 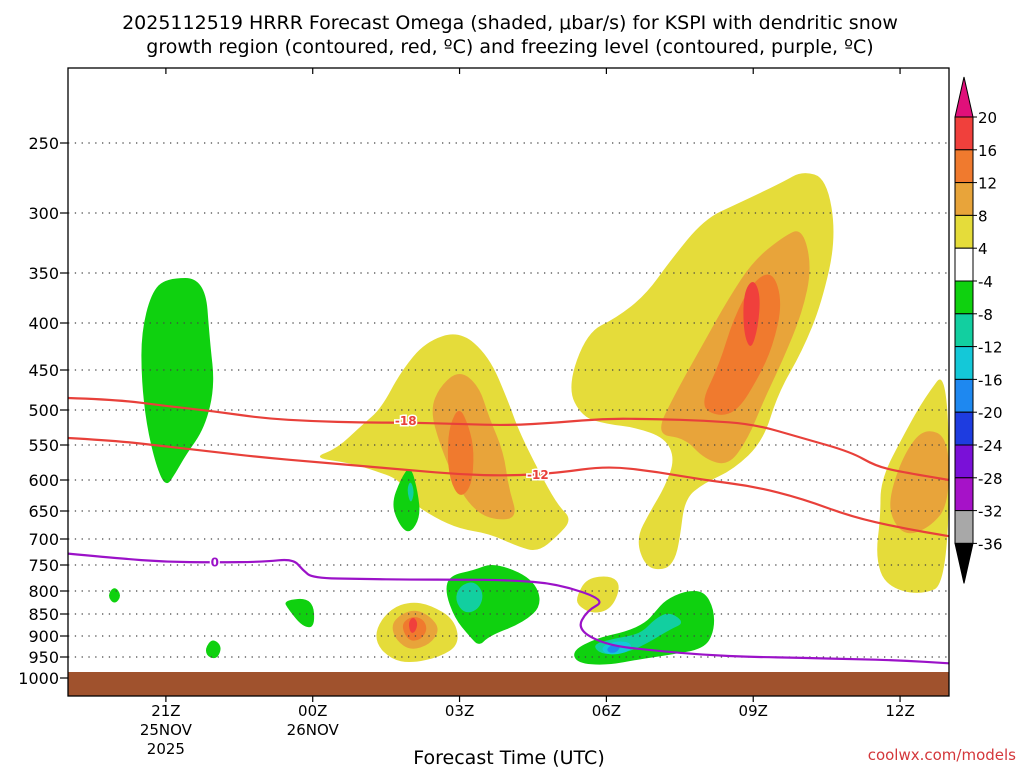 What do you see at coordinates (508, 757) in the screenshot?
I see `x-axis-label: Forecast Time (UTC)` at bounding box center [508, 757].